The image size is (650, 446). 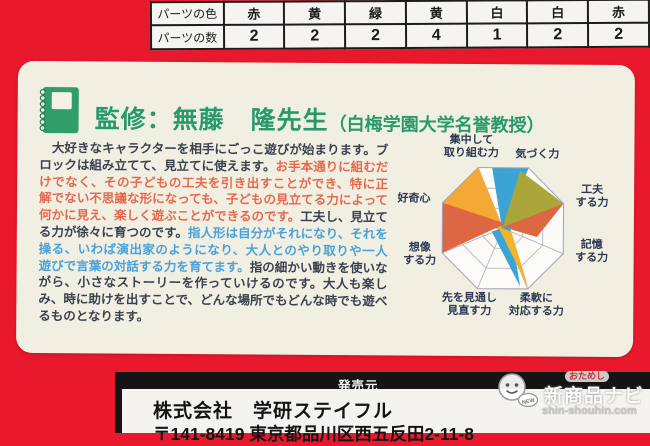 I want to click on card-title-row: 監修：無藤 隆先生 （白梅学園大学名誉教授）, so click(x=290, y=112).